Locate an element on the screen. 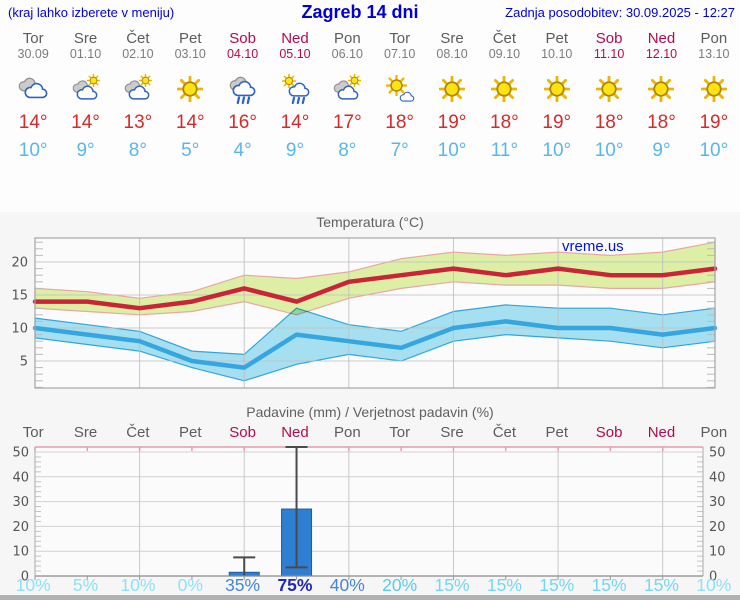 The image size is (740, 600). max-temperature: 13° is located at coordinates (138, 122).